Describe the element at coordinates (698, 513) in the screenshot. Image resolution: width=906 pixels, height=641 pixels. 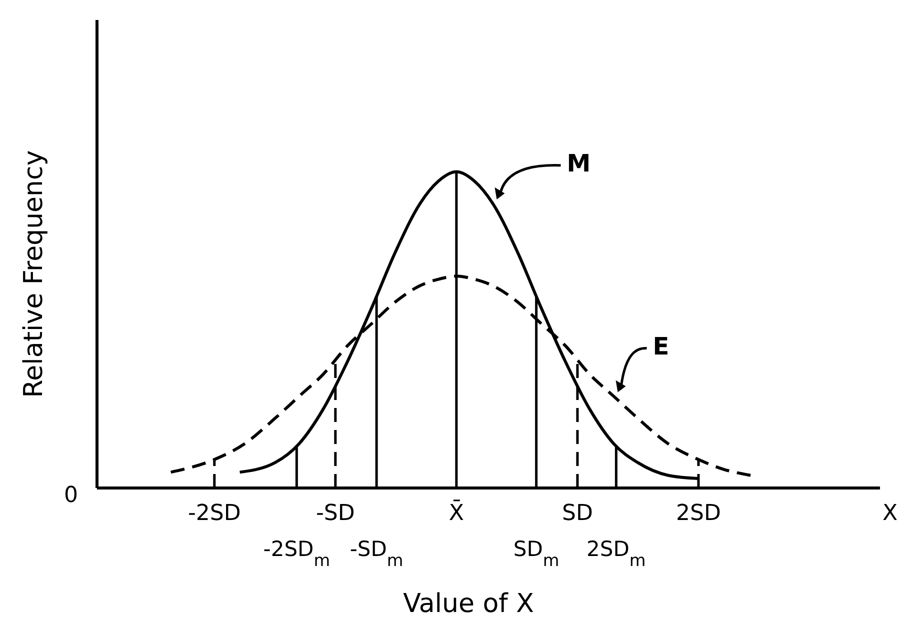
I see `x-tick-label: 2SD` at that location.